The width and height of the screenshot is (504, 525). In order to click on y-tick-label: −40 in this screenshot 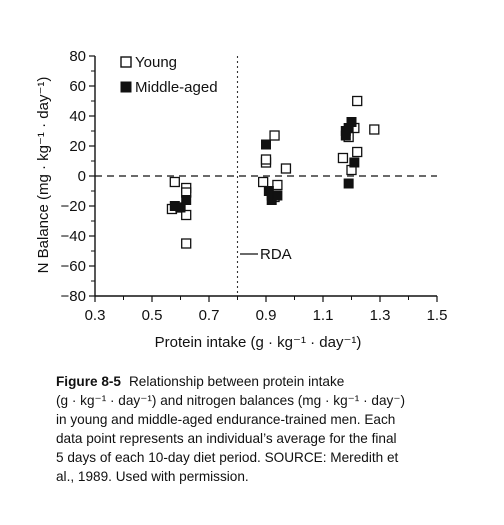, I will do `click(73, 236)`.